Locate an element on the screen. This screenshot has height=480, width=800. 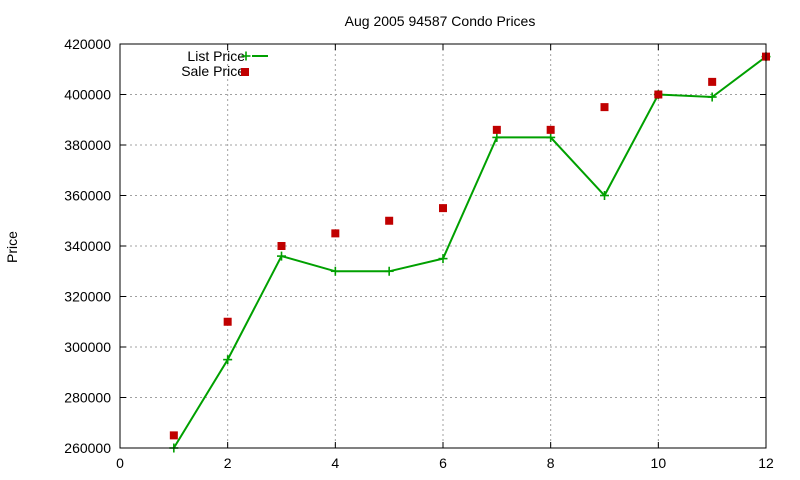
y-tick-label: 280000 is located at coordinates (87, 398).